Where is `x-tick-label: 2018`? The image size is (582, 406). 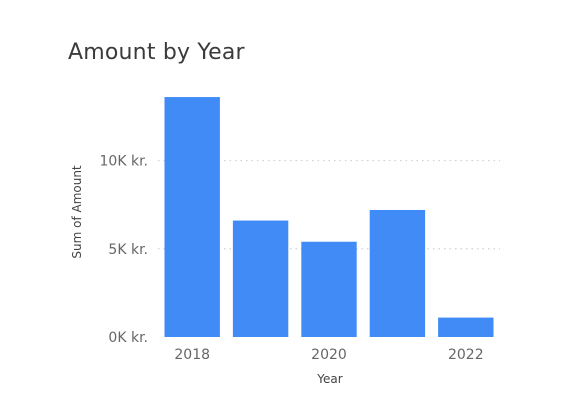
x-tick-label: 2018 is located at coordinates (192, 355).